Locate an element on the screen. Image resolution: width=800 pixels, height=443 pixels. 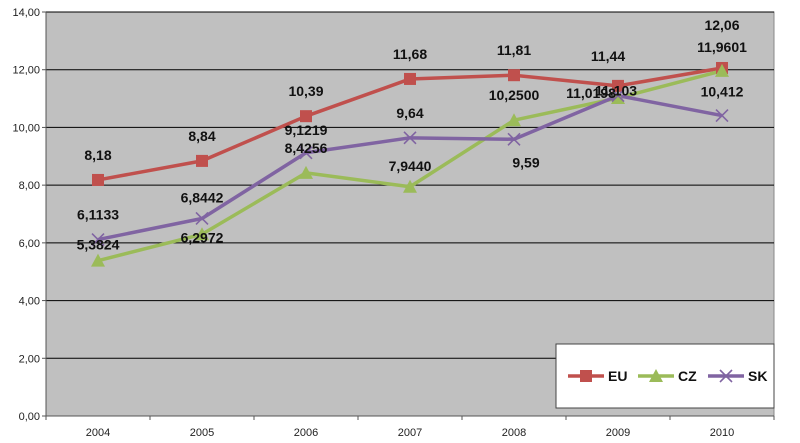
data-label-sk: 9,64 is located at coordinates (409, 113).